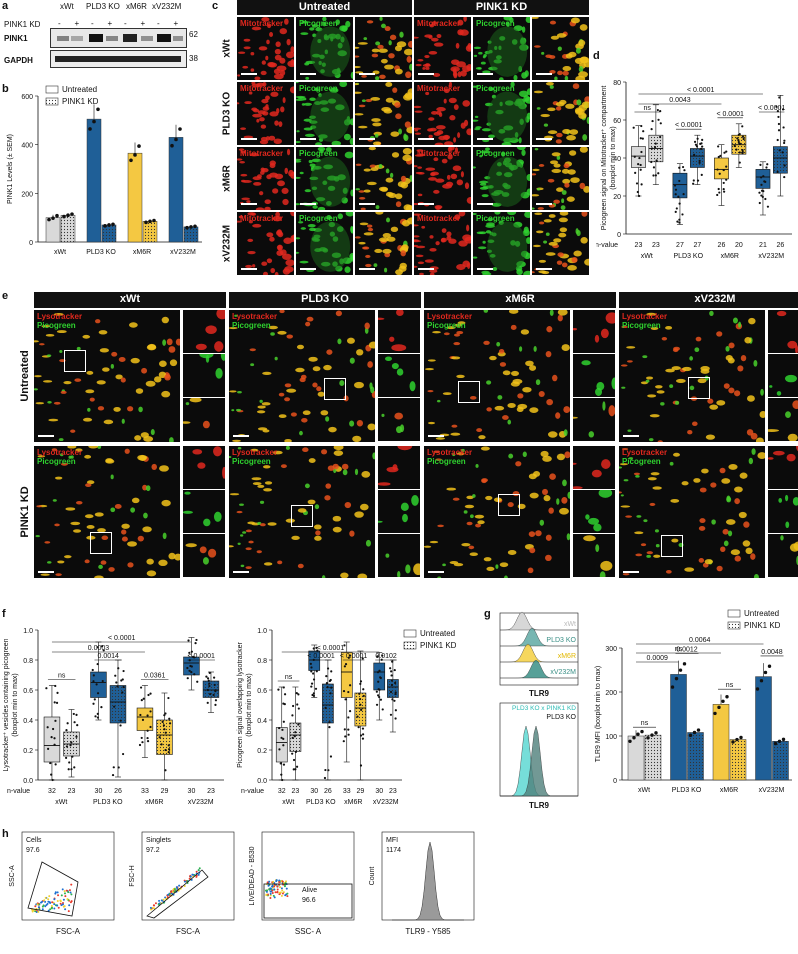 The height and width of the screenshot is (954, 798). Describe the element at coordinates (53, 230) in the screenshot. I see `bar-untreated` at that location.